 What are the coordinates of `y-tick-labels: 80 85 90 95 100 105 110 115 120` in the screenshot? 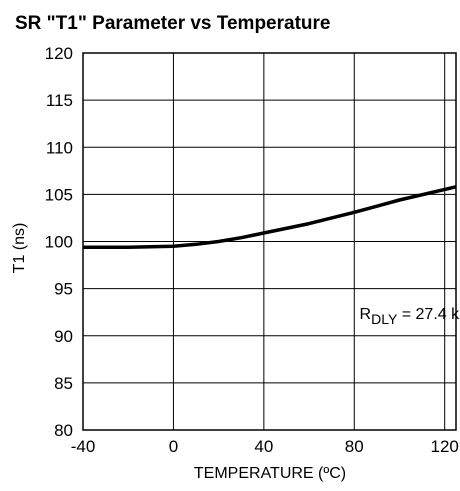 It's located at (59, 242).